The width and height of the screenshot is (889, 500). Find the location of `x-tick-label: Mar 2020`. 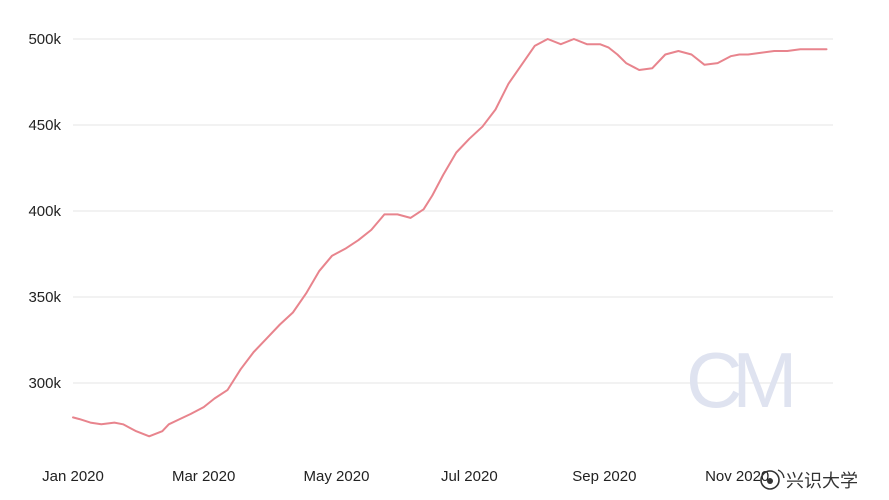

x-tick-label: Mar 2020 is located at coordinates (203, 476).